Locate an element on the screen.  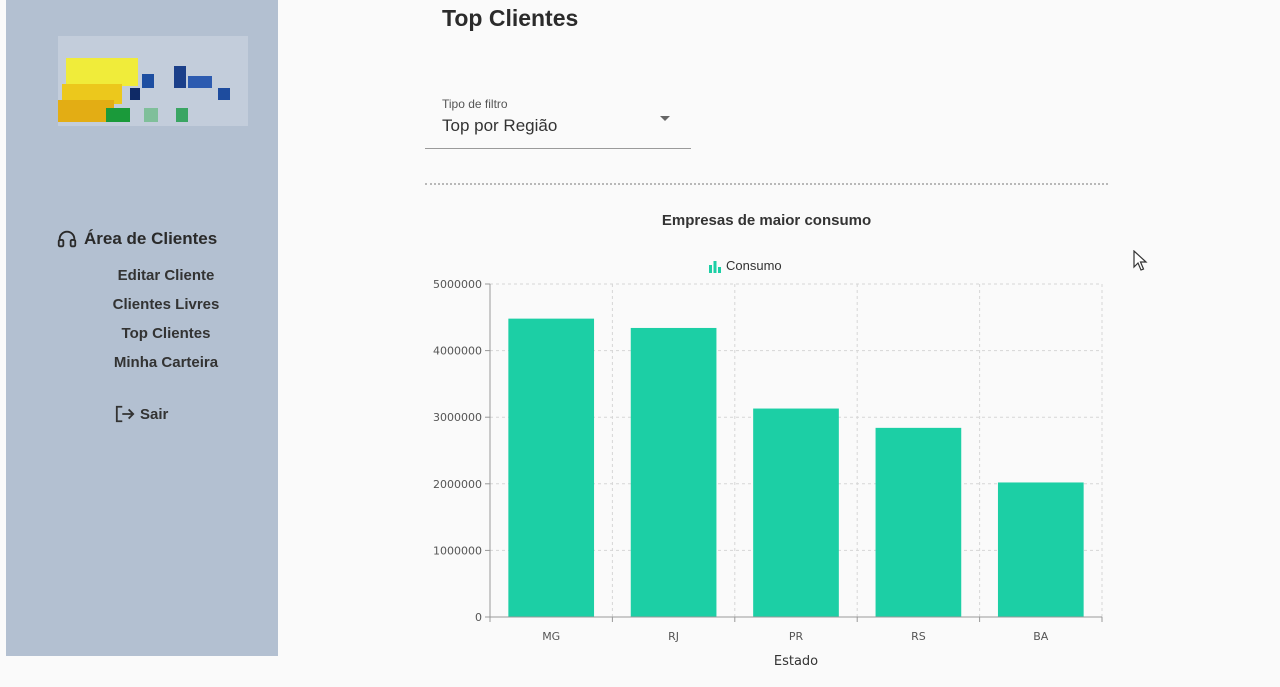
x-axis-title: Estado is located at coordinates (796, 661).